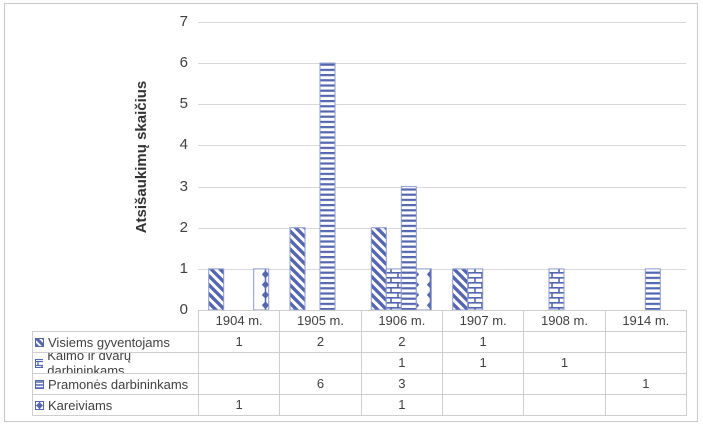  Describe the element at coordinates (402, 384) in the screenshot. I see `value-cell: 3` at that location.